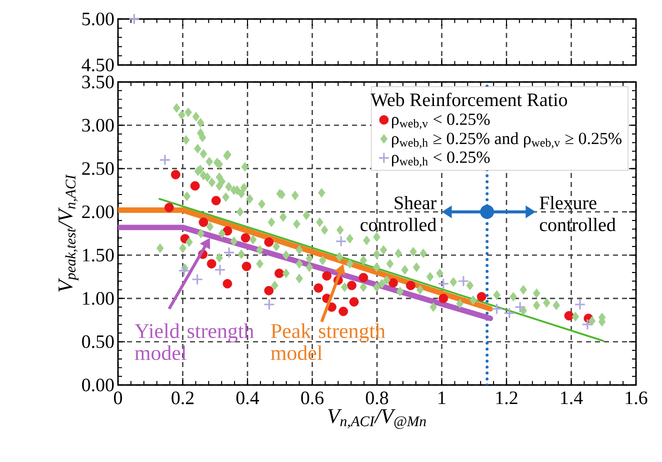 This screenshot has width=662, height=462. Describe the element at coordinates (507, 398) in the screenshot. I see `x-tick-label: 1.2` at that location.